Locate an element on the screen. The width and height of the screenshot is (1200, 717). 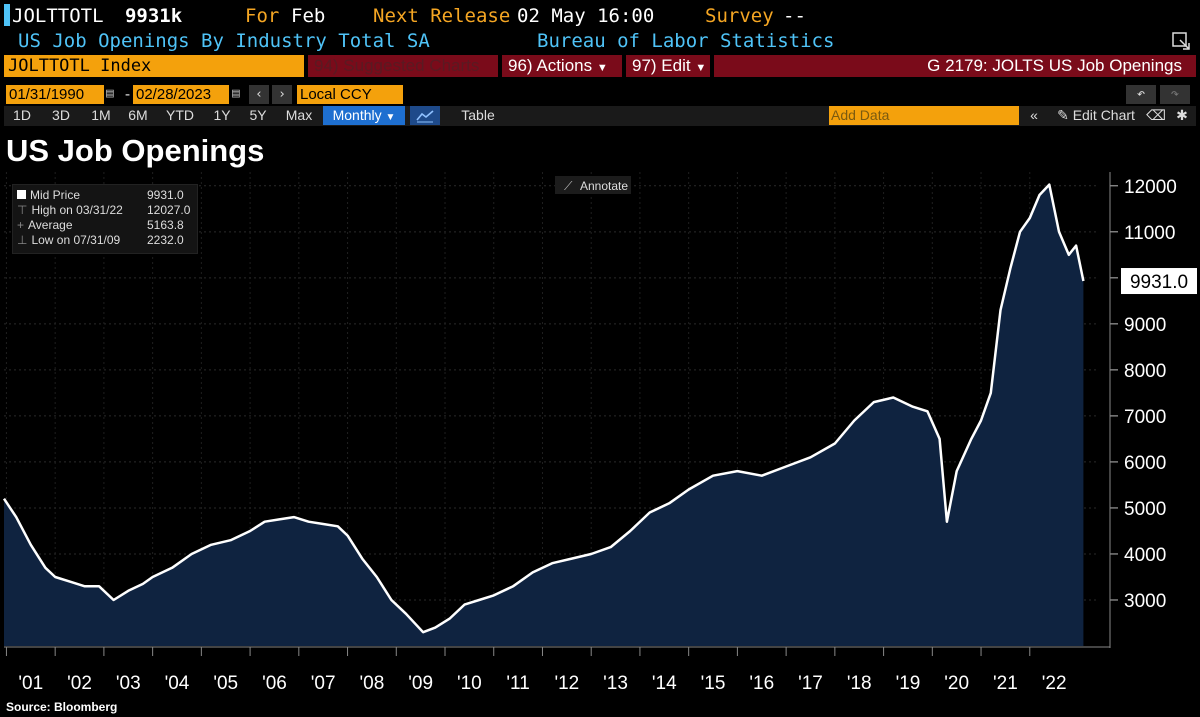
x-tick-label: '16 is located at coordinates (761, 683).